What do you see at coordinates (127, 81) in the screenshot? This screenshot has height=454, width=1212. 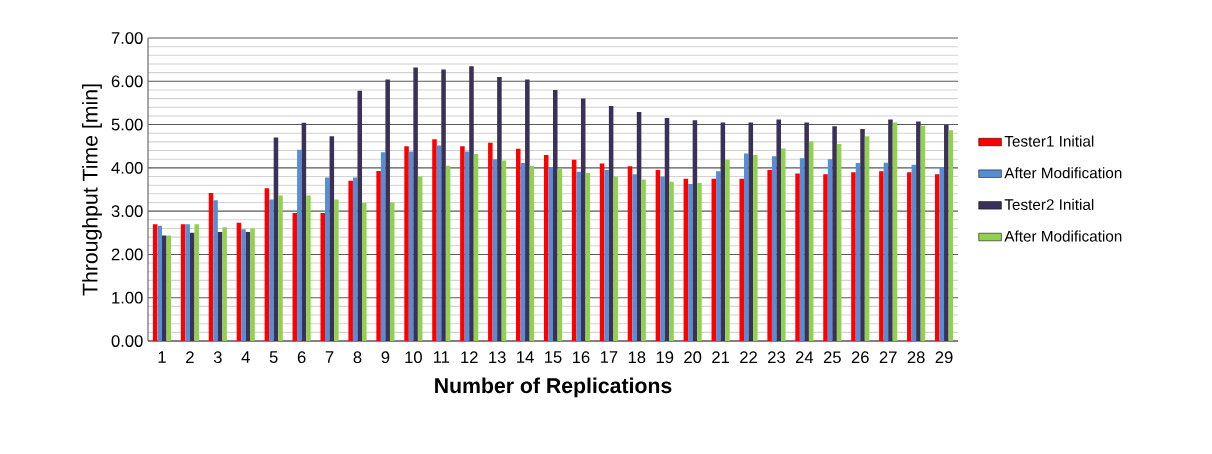 I see `y-tick-label: 6.00` at bounding box center [127, 81].